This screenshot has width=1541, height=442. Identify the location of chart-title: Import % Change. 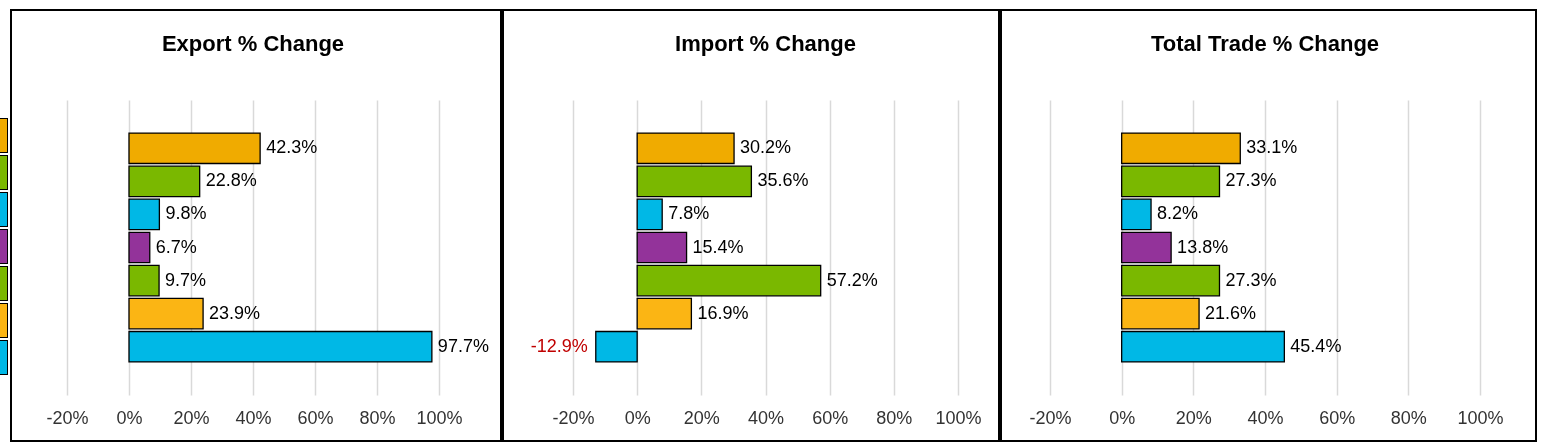
(765, 43).